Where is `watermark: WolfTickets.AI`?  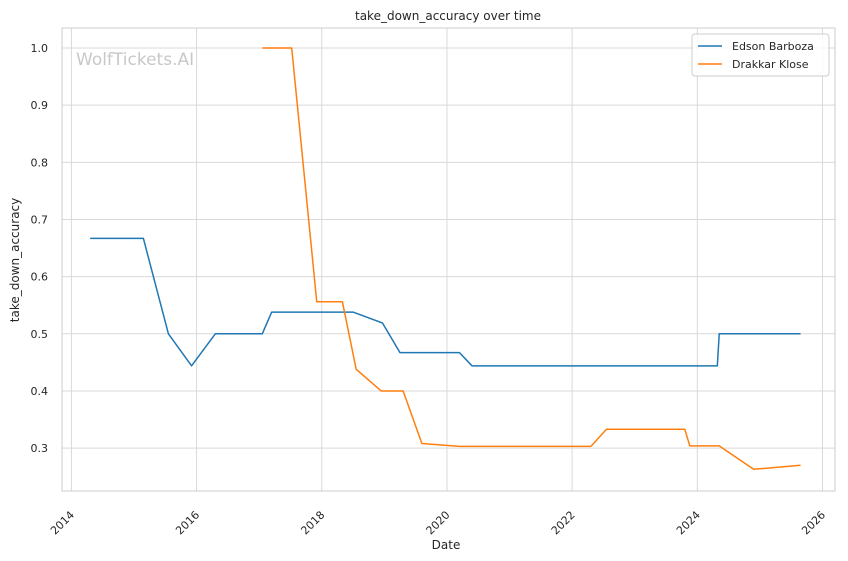
watermark: WolfTickets.AI is located at coordinates (135, 60).